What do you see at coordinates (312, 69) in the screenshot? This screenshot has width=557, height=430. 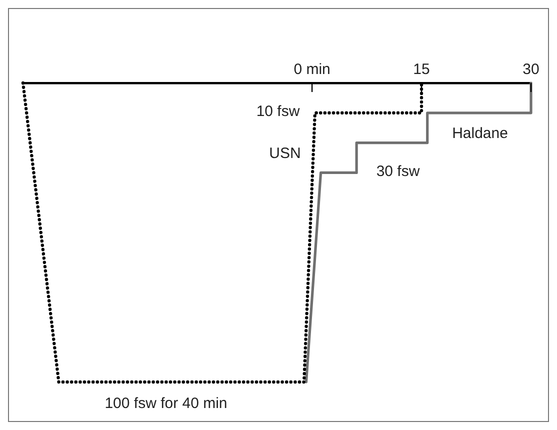 I see `x-tick-label: 0 min` at bounding box center [312, 69].